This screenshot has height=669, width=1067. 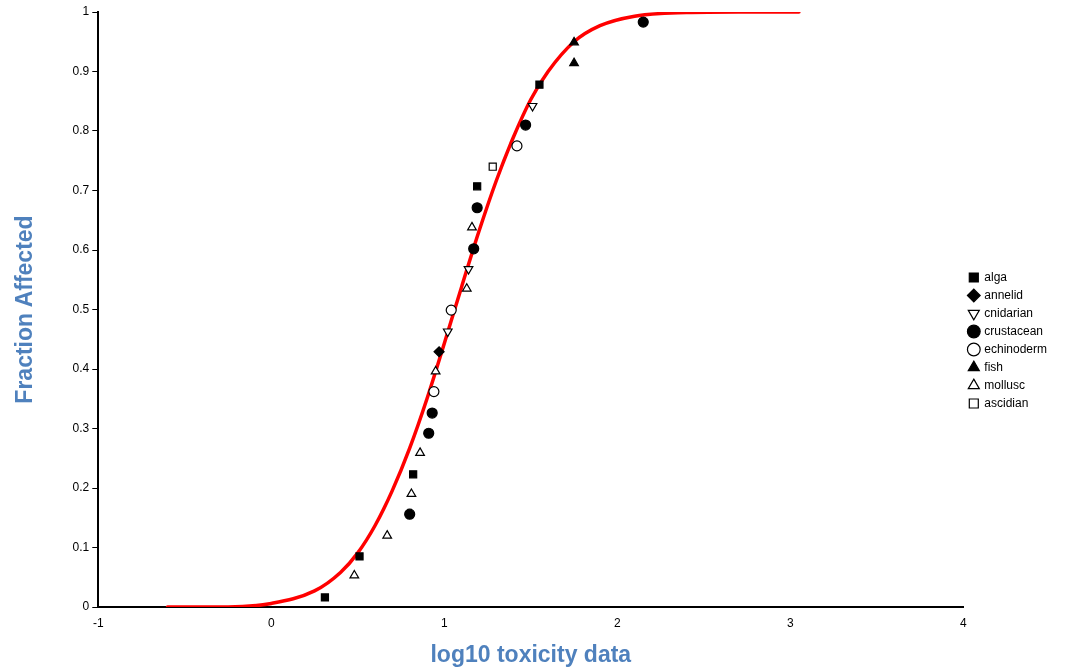 What do you see at coordinates (993, 366) in the screenshot?
I see `legend-label: fish` at bounding box center [993, 366].